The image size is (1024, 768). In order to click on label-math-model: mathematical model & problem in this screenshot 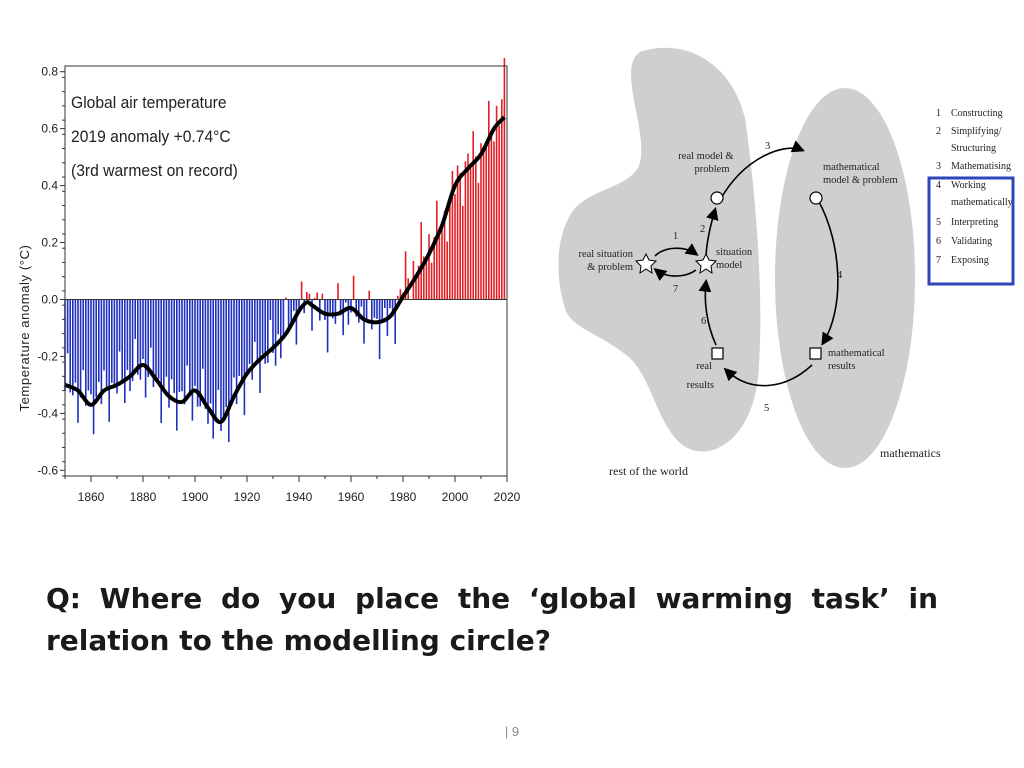, I will do `click(860, 174)`.